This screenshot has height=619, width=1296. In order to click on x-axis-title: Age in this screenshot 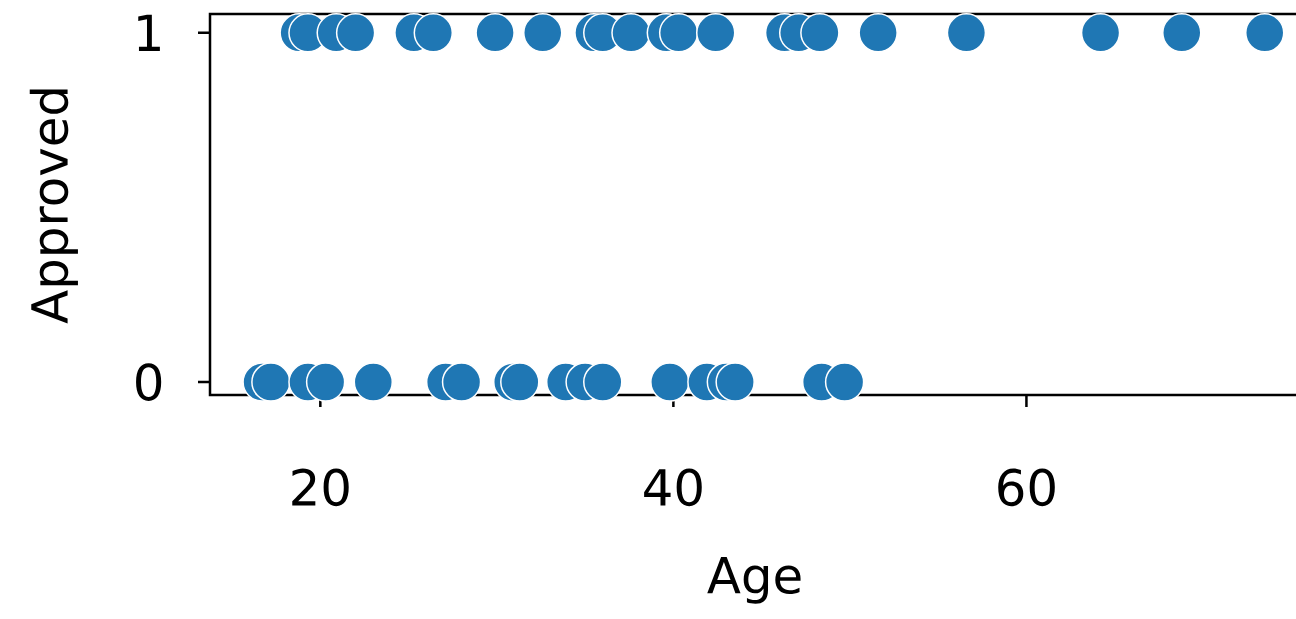, I will do `click(754, 580)`.